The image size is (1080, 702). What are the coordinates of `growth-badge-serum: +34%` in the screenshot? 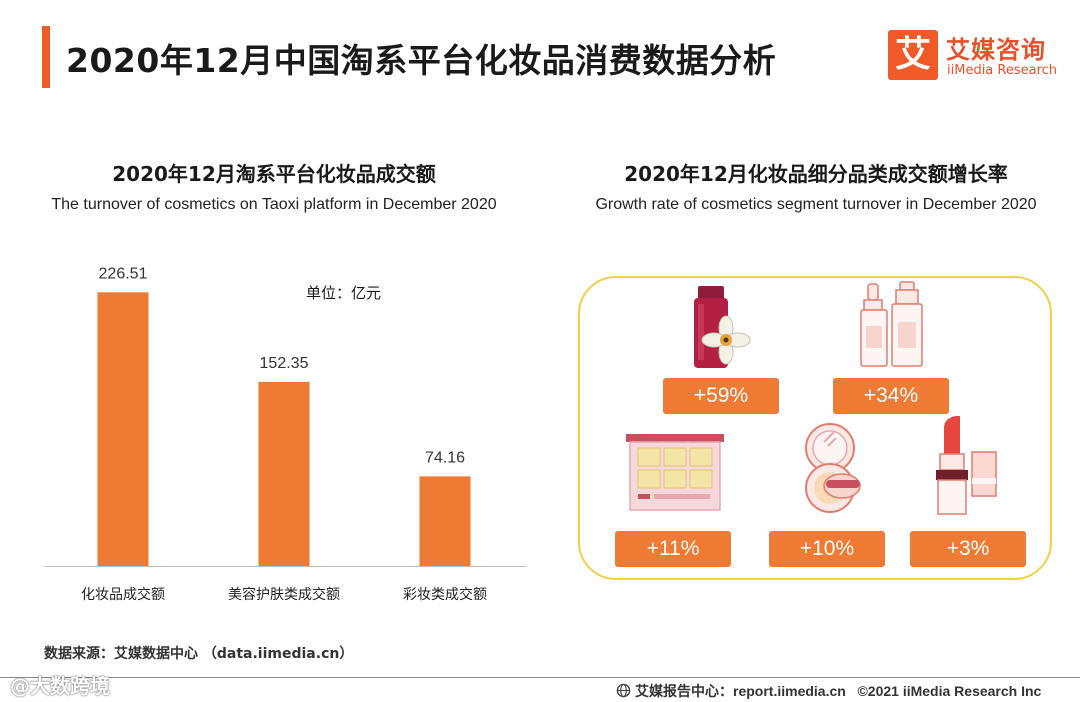 It's located at (891, 396).